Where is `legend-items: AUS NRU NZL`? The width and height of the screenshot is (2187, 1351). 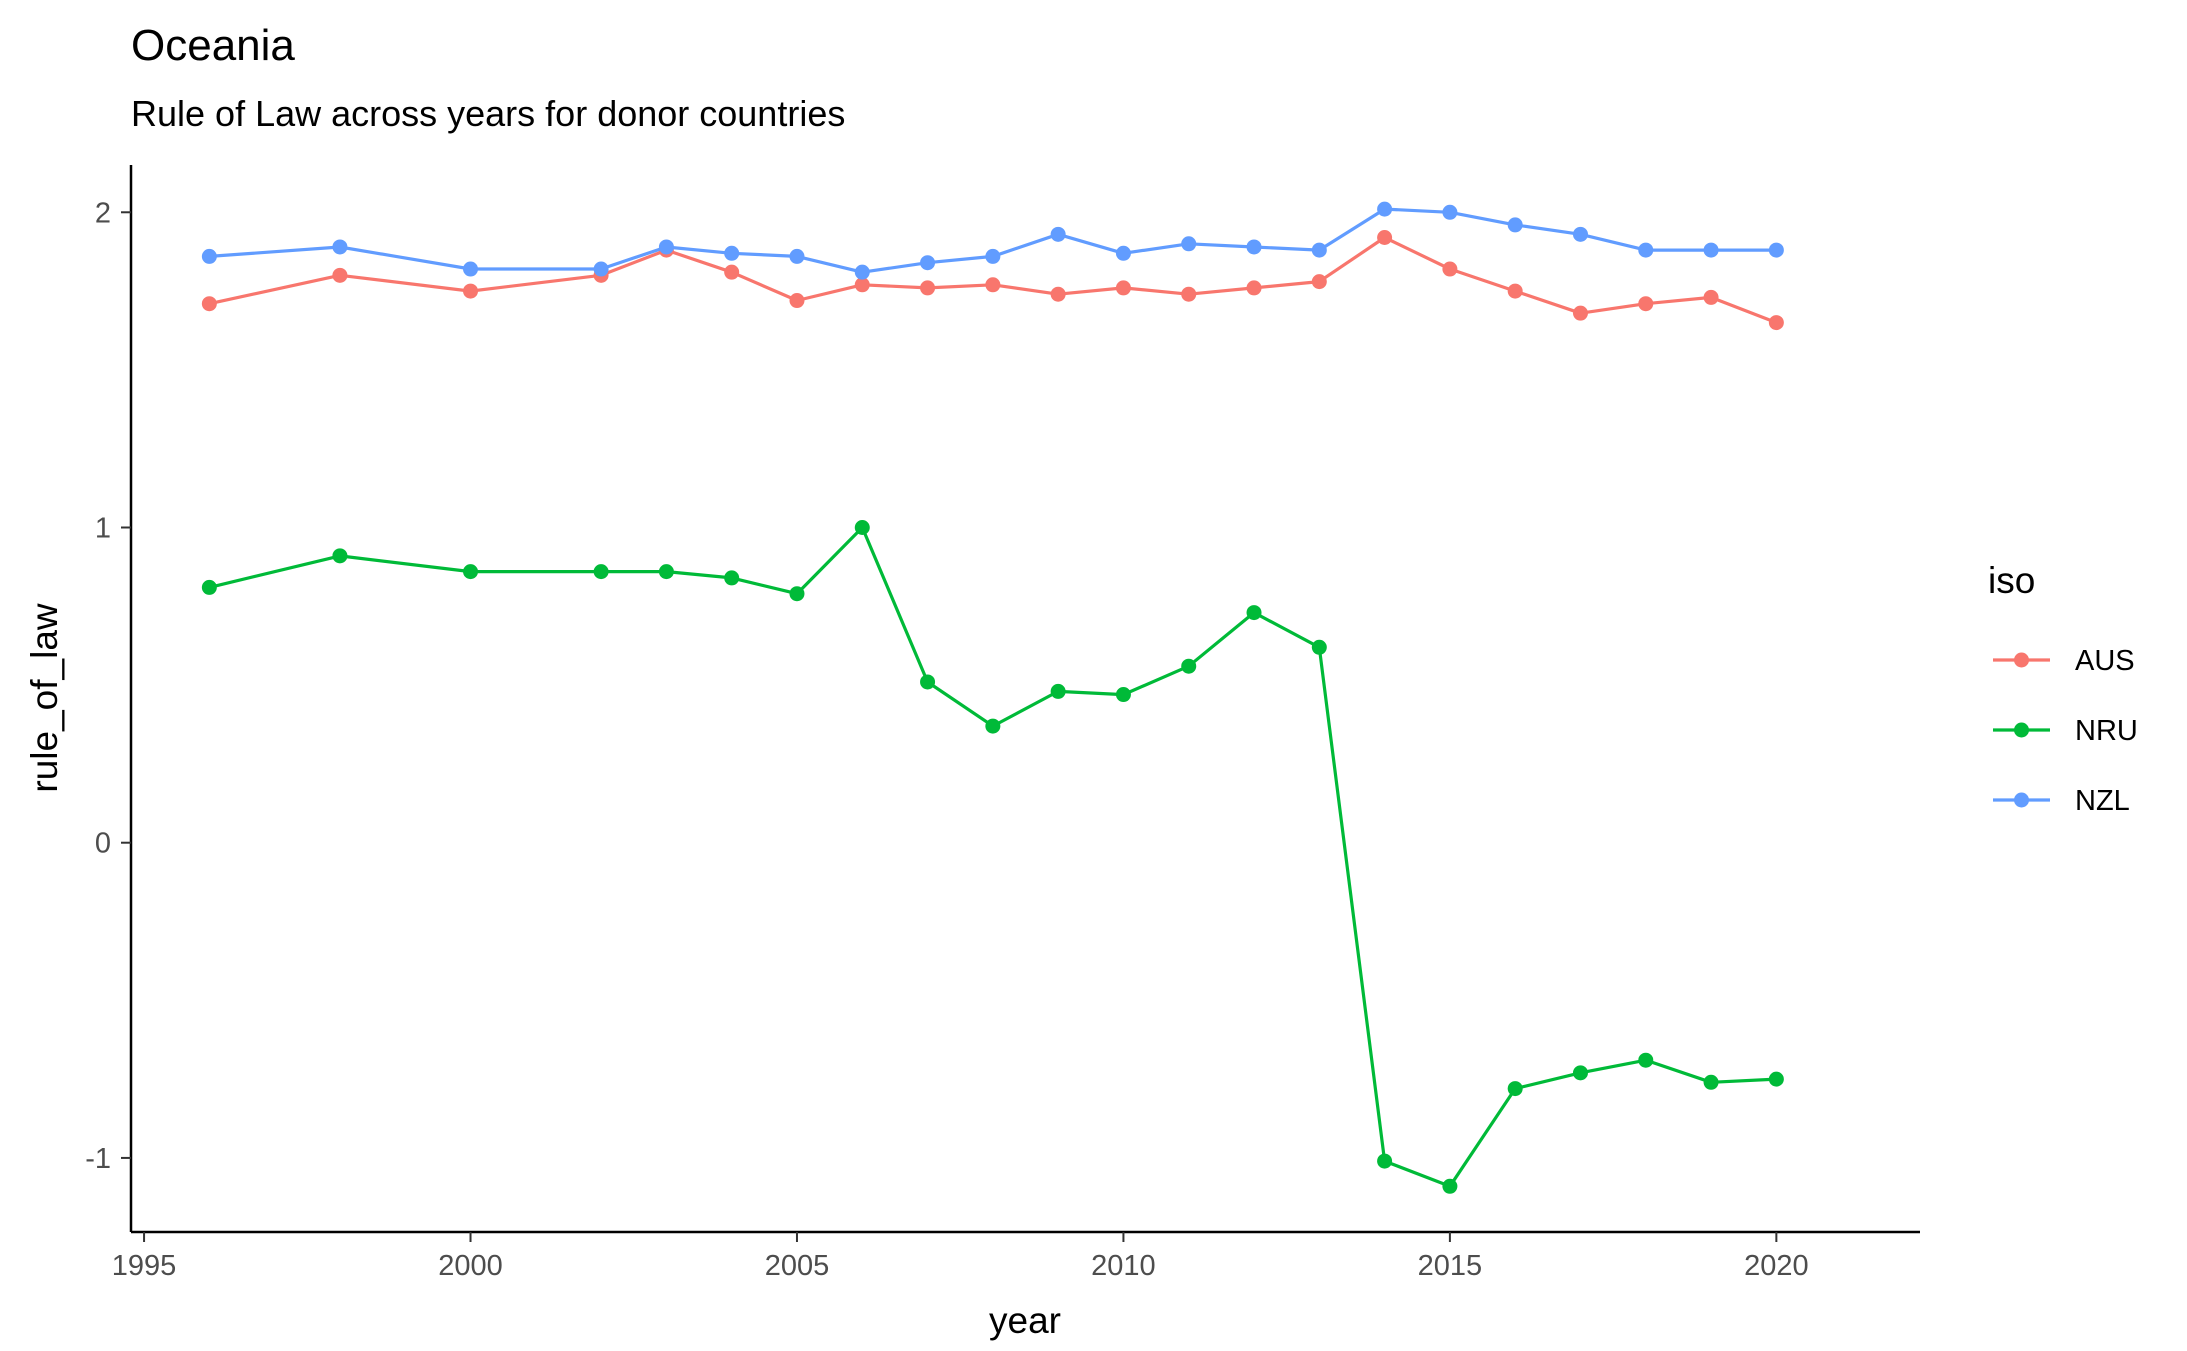 legend-items: AUS NRU NZL is located at coordinates (2065, 731).